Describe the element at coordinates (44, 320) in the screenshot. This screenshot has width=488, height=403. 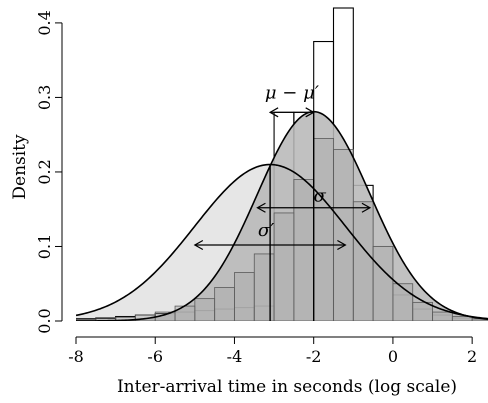
I see `y-tick-label: 0.0` at that location.